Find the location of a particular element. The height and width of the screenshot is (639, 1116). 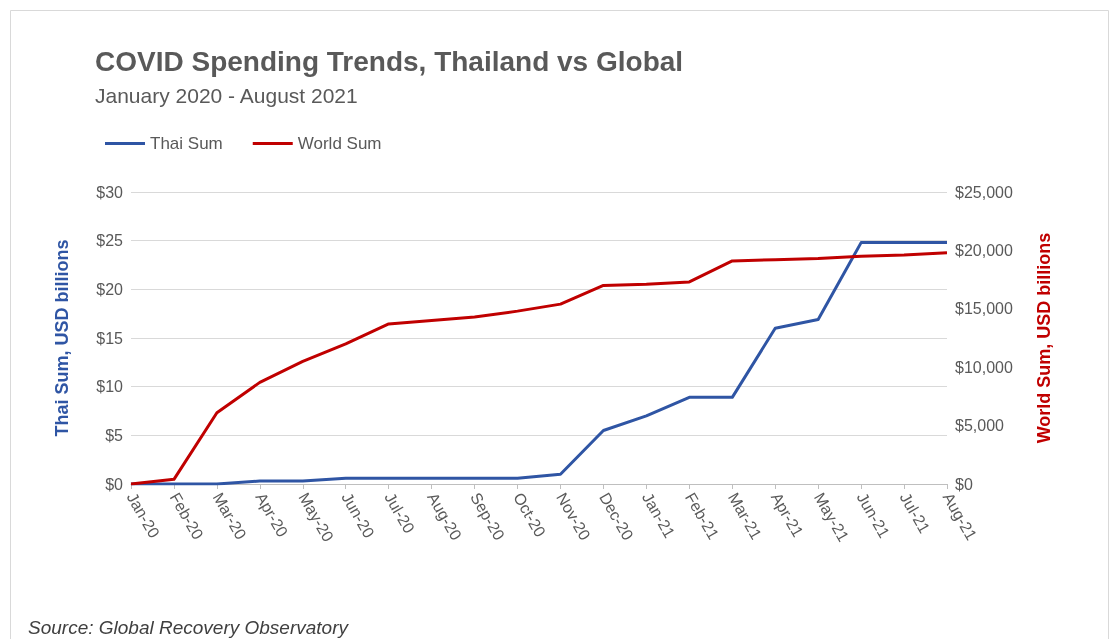

y2-tick-label: $20,000 is located at coordinates (984, 250).